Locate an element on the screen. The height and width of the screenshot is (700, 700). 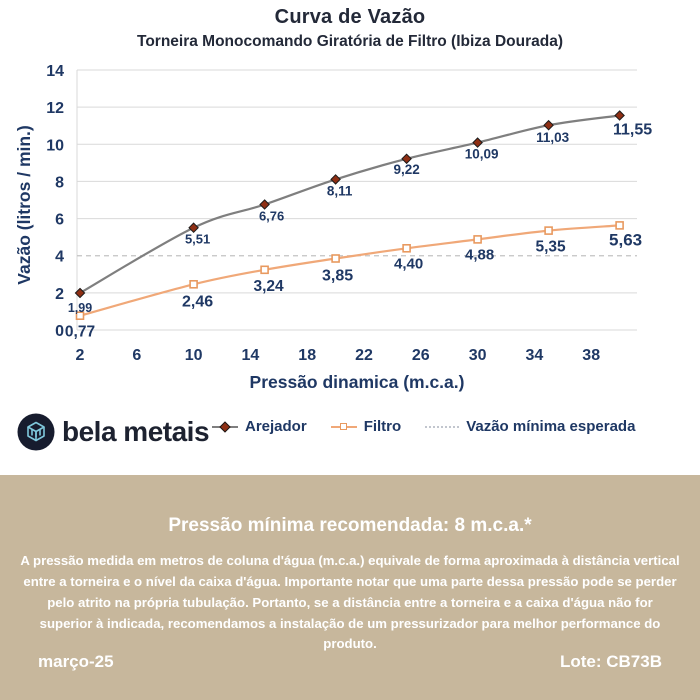
min-pressure-heading: Pressão mínima recomendada: 8 m.c.a.* is located at coordinates (350, 525).